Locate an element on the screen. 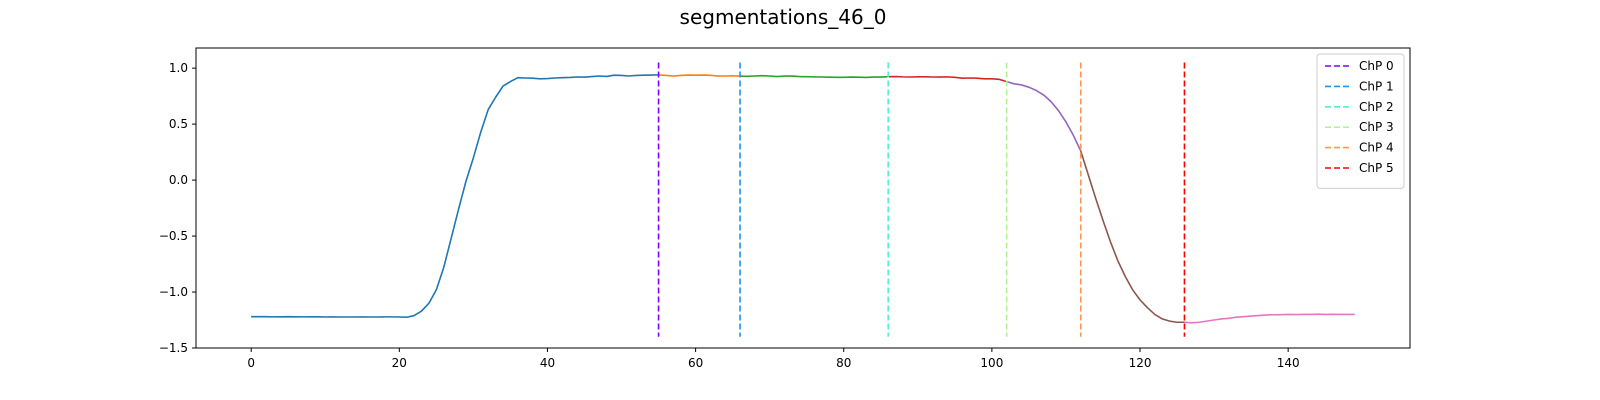 This screenshot has height=400, width=1600. y-tick-label: −1.0 is located at coordinates (173, 292).